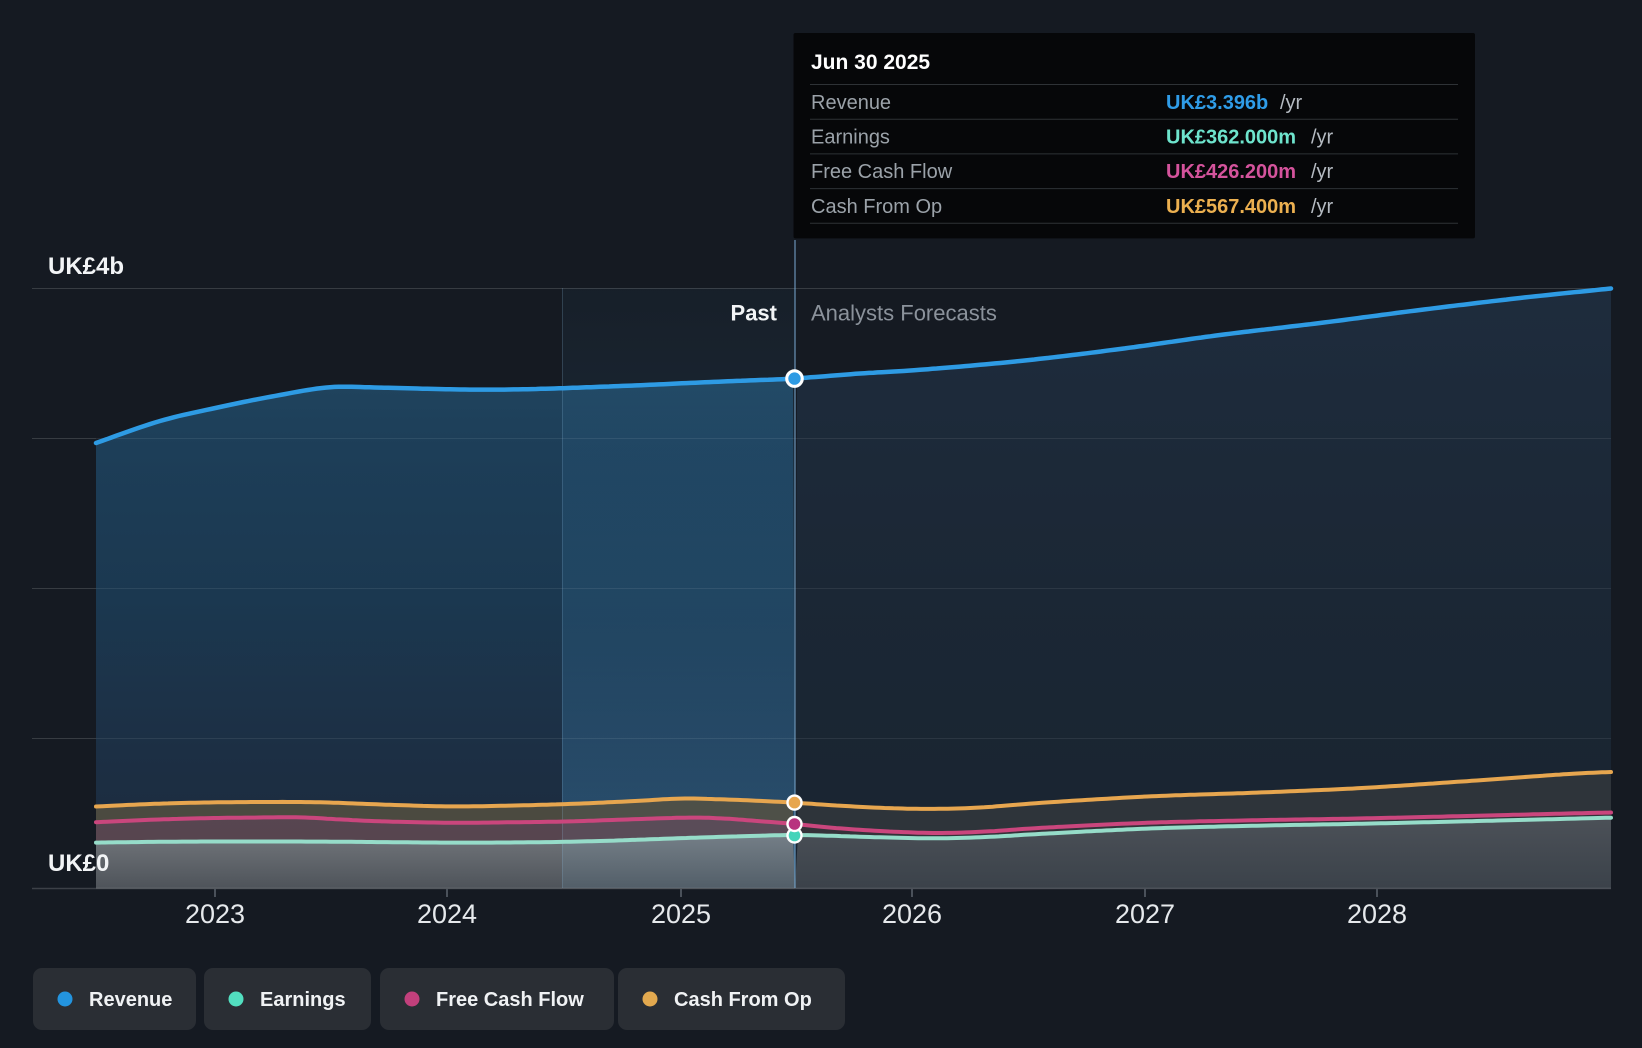 Image resolution: width=1642 pixels, height=1048 pixels. I want to click on svg-text: 2025, so click(681, 914).